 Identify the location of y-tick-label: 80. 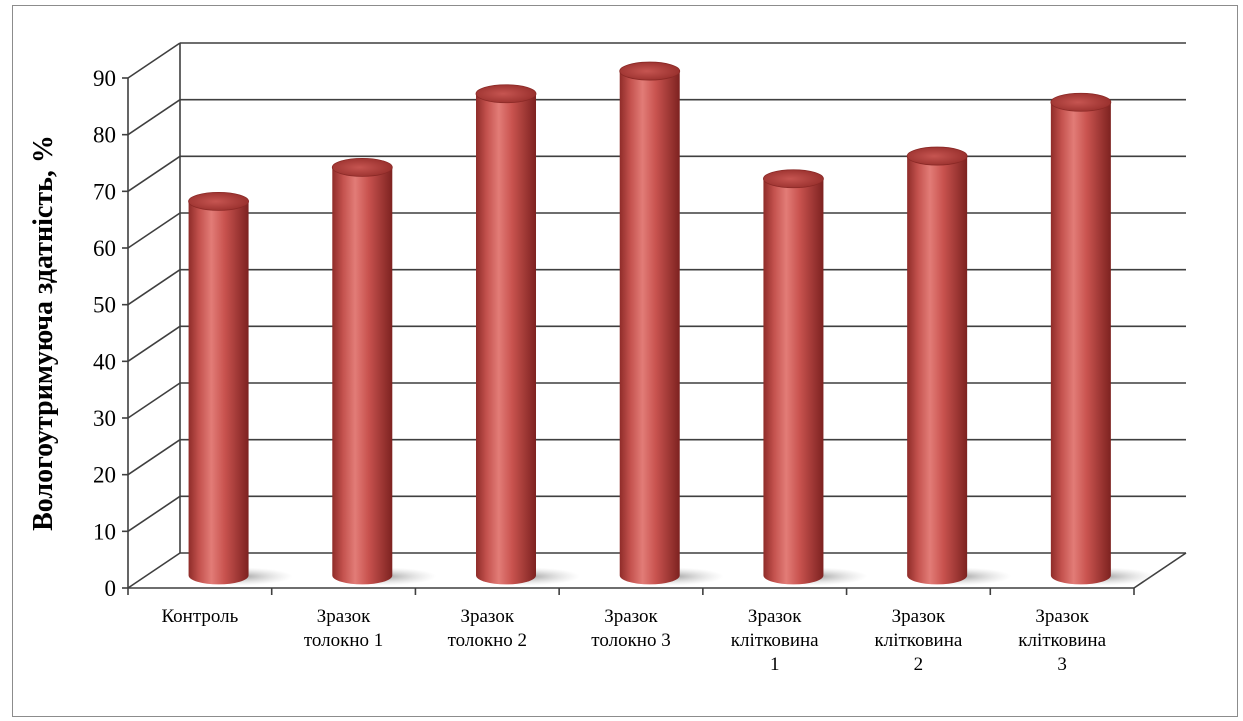
(104, 135).